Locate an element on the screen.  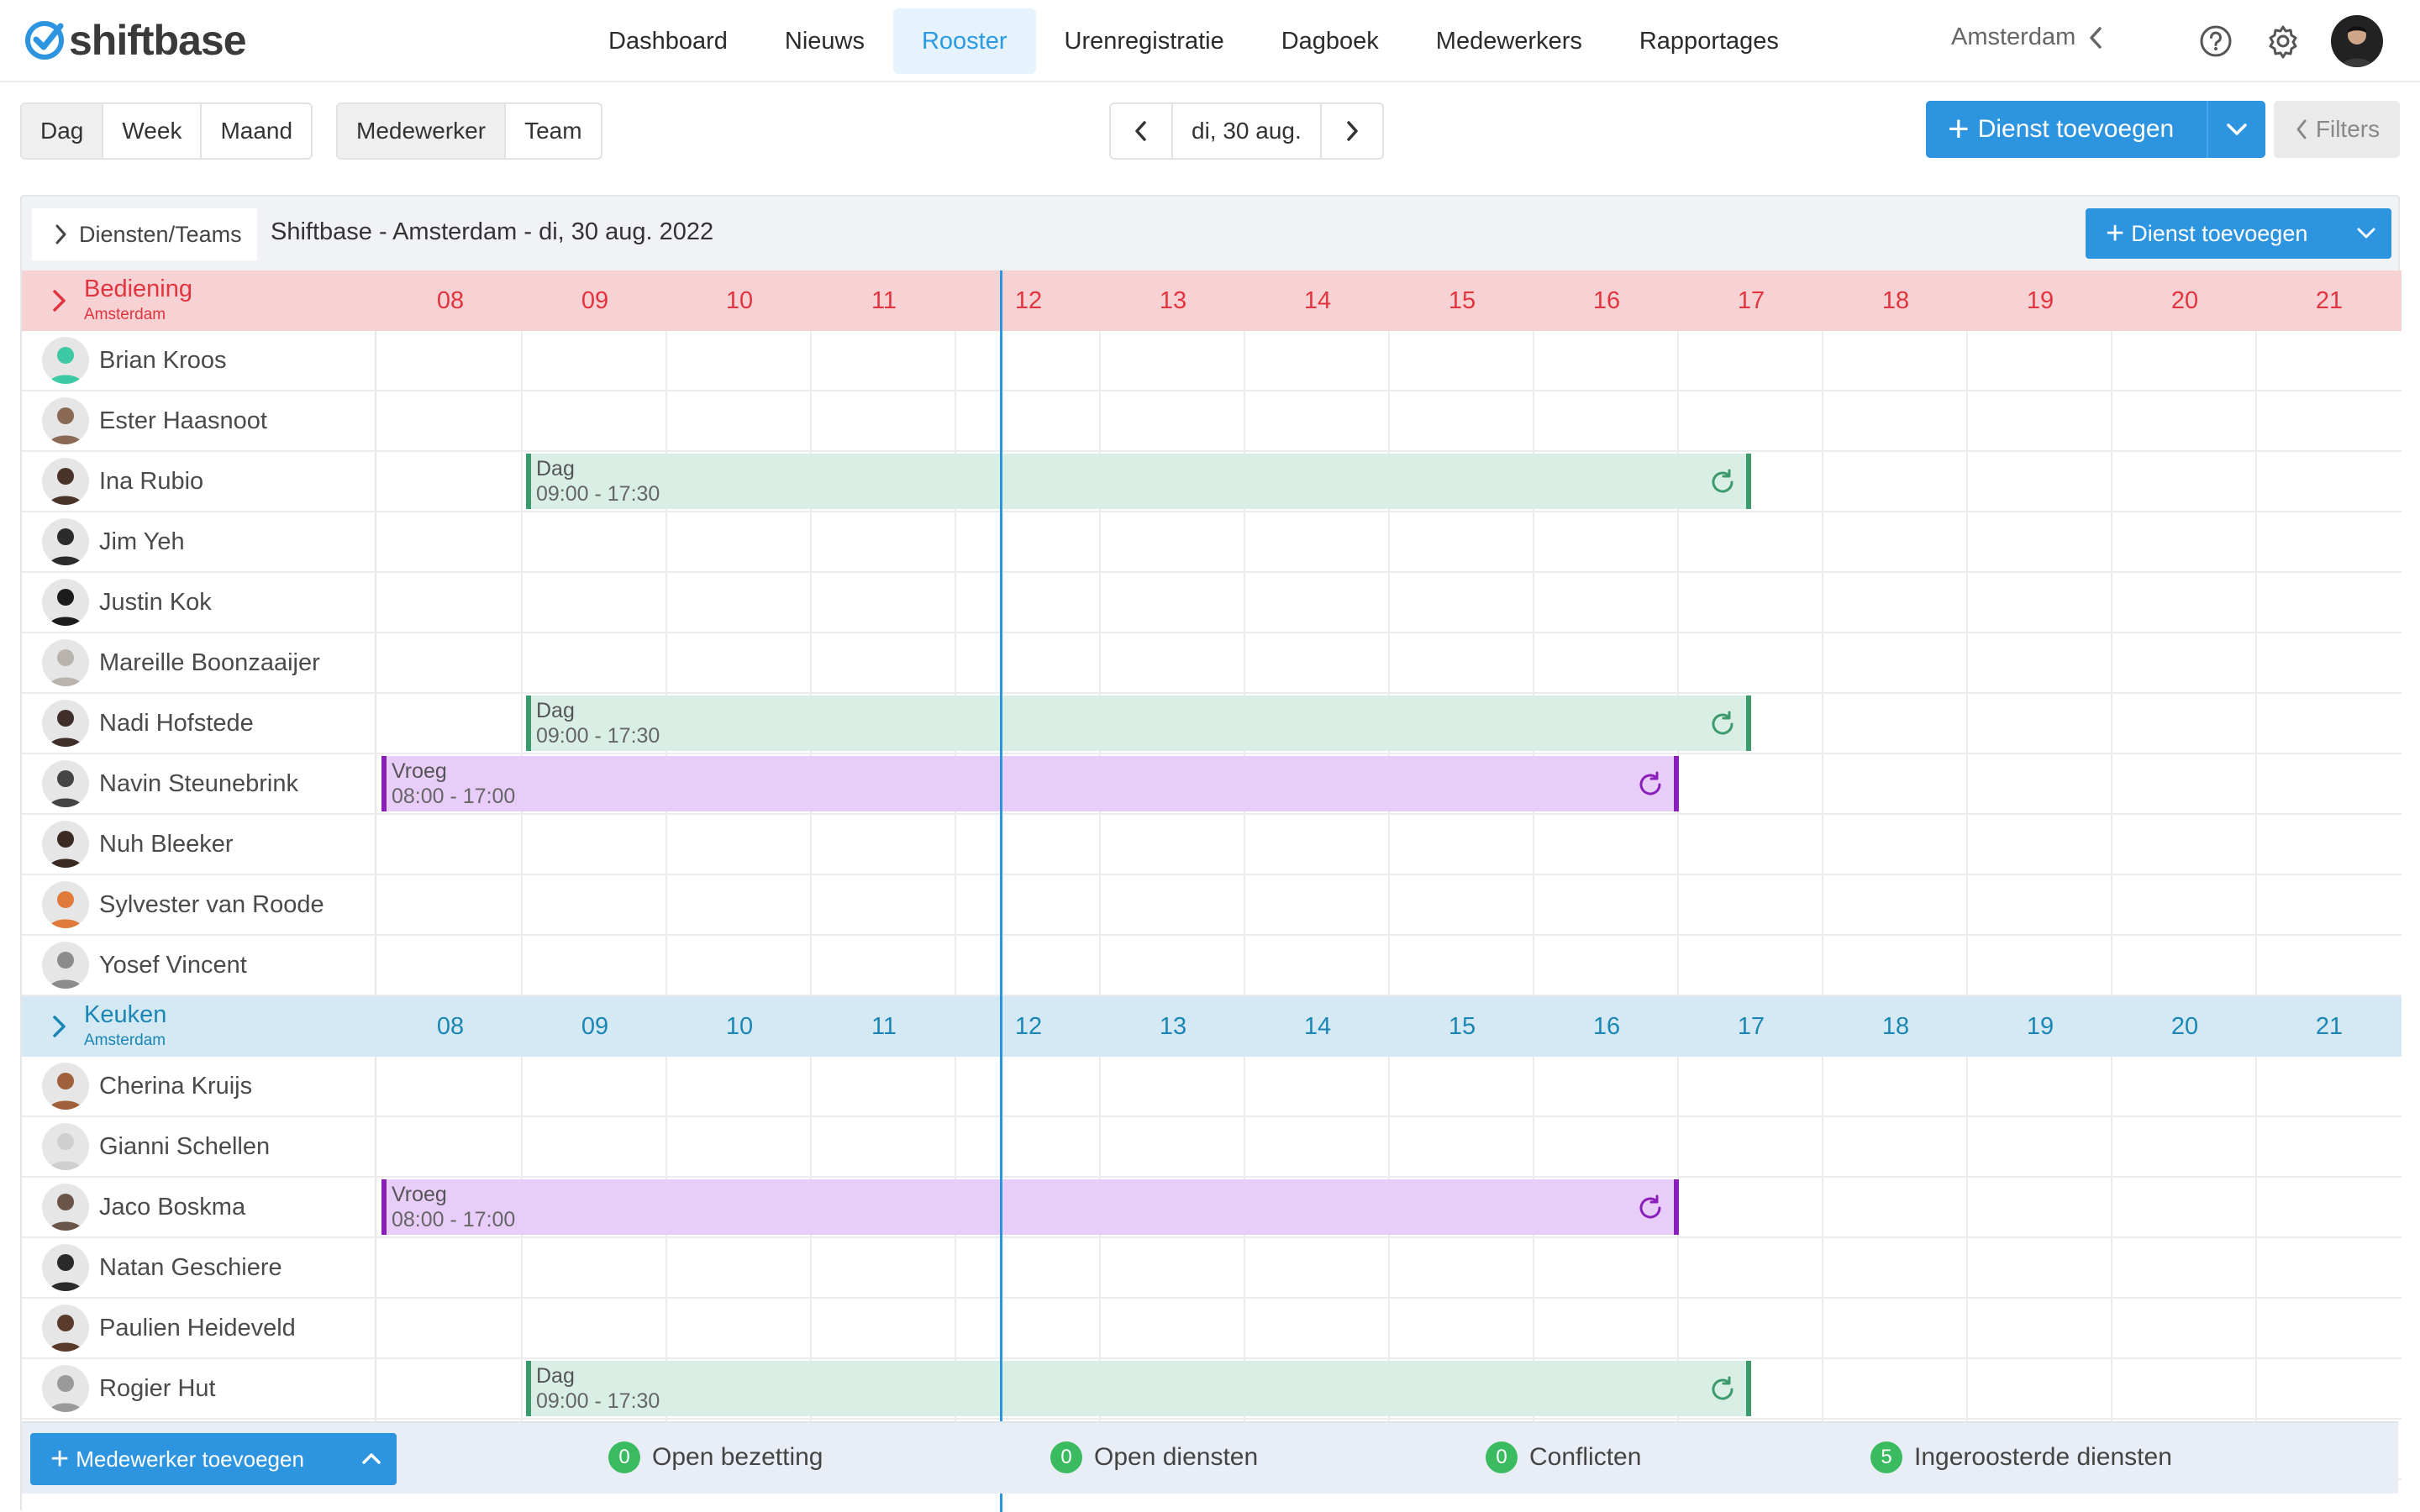
stat-label: Conflicten is located at coordinates (1586, 1457).